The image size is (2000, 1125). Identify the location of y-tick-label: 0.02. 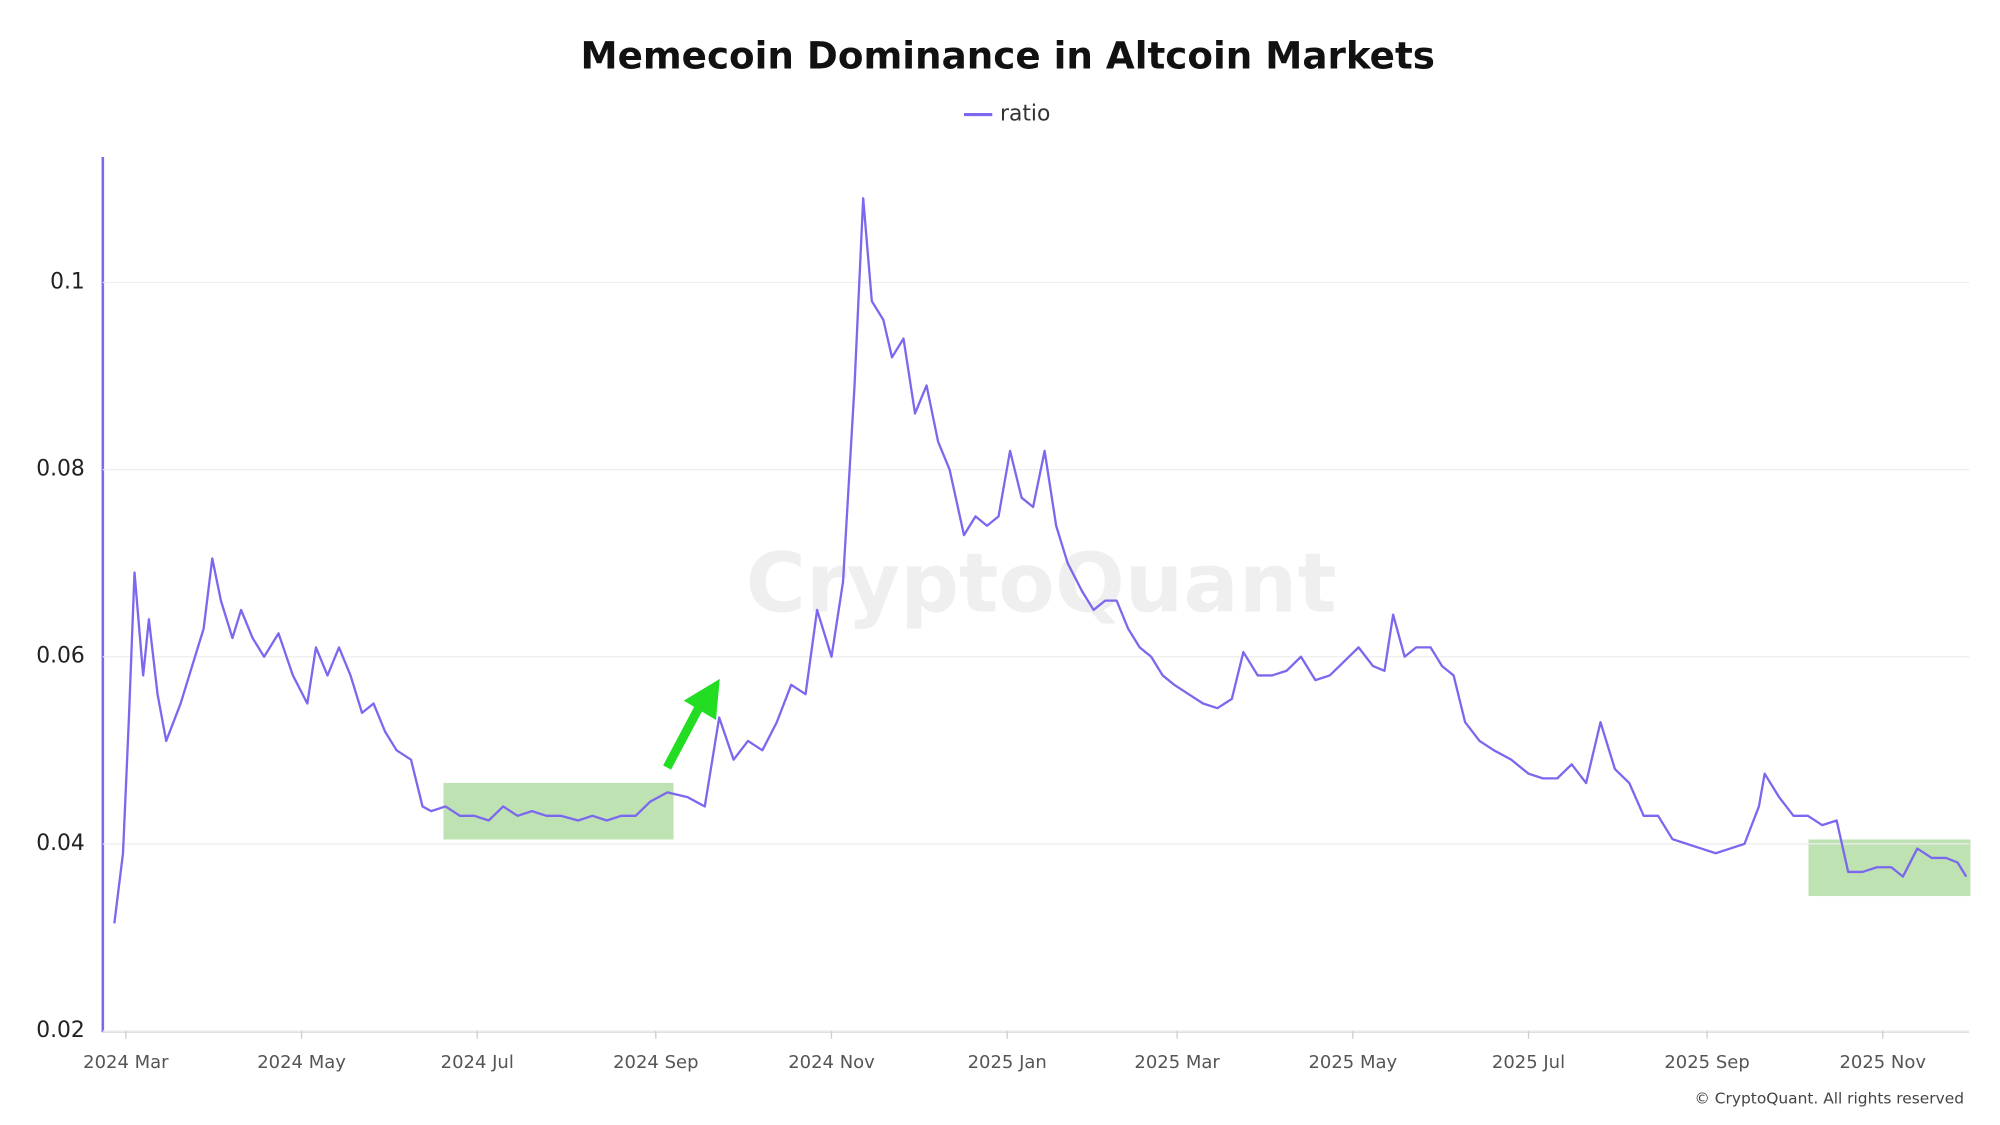
(60, 1030).